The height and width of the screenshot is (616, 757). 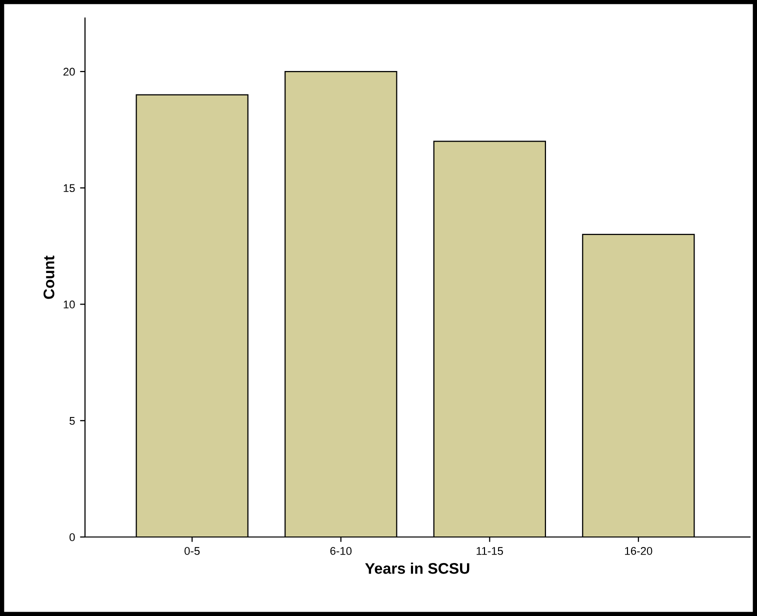 What do you see at coordinates (69, 72) in the screenshot?
I see `y-tick-label: 20` at bounding box center [69, 72].